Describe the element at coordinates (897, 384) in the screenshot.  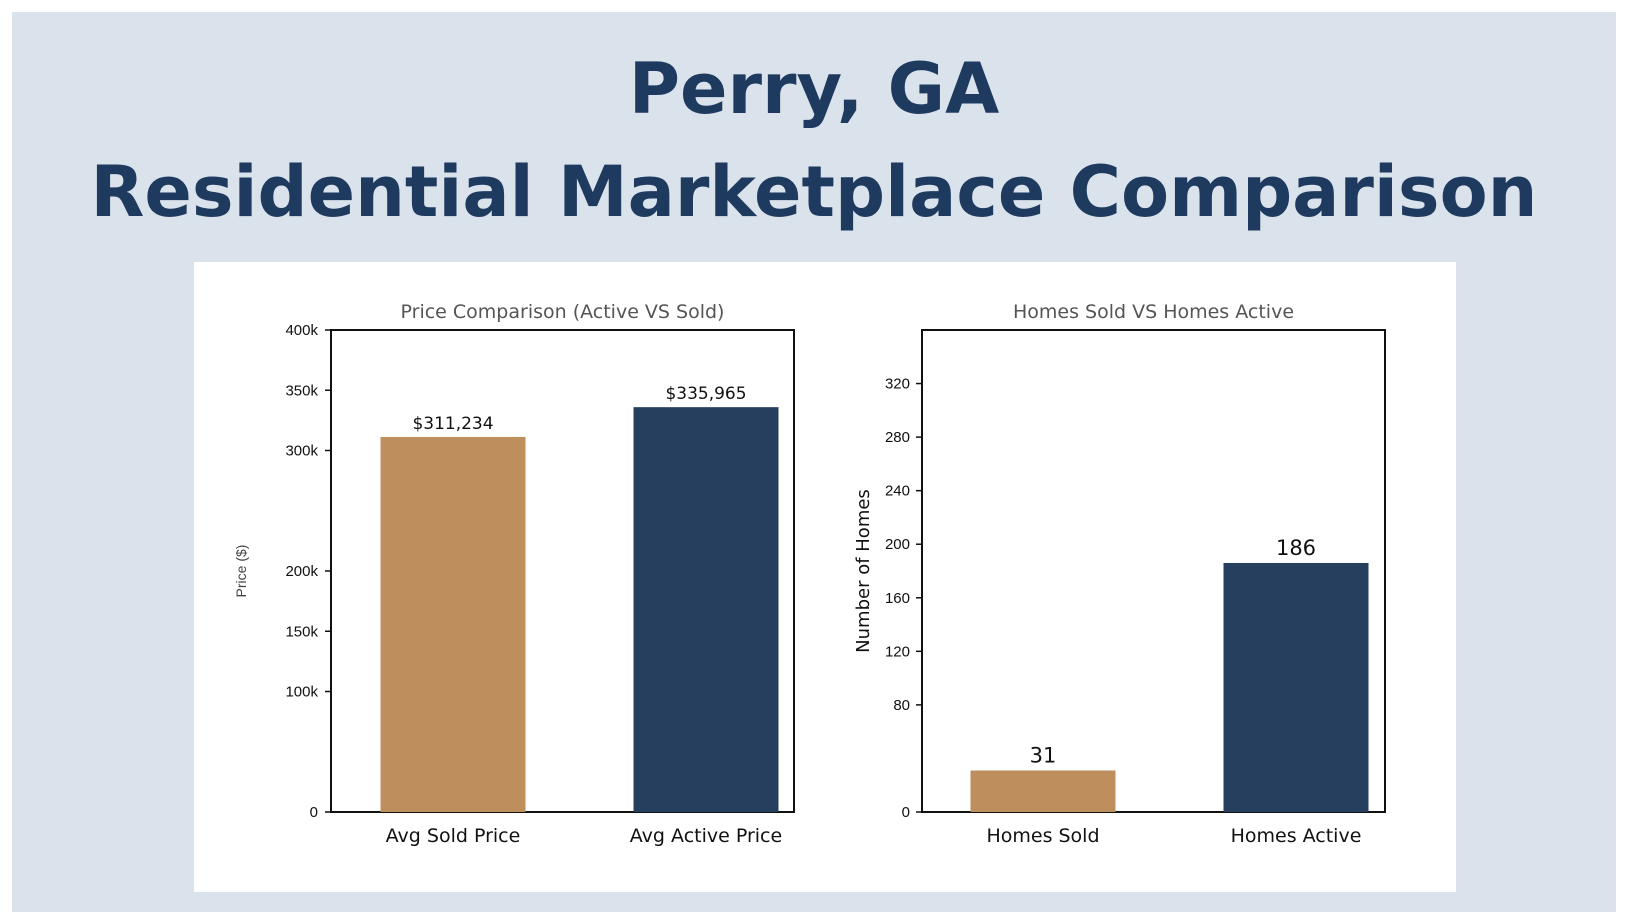
I see `homes-ytick-label: 320` at that location.